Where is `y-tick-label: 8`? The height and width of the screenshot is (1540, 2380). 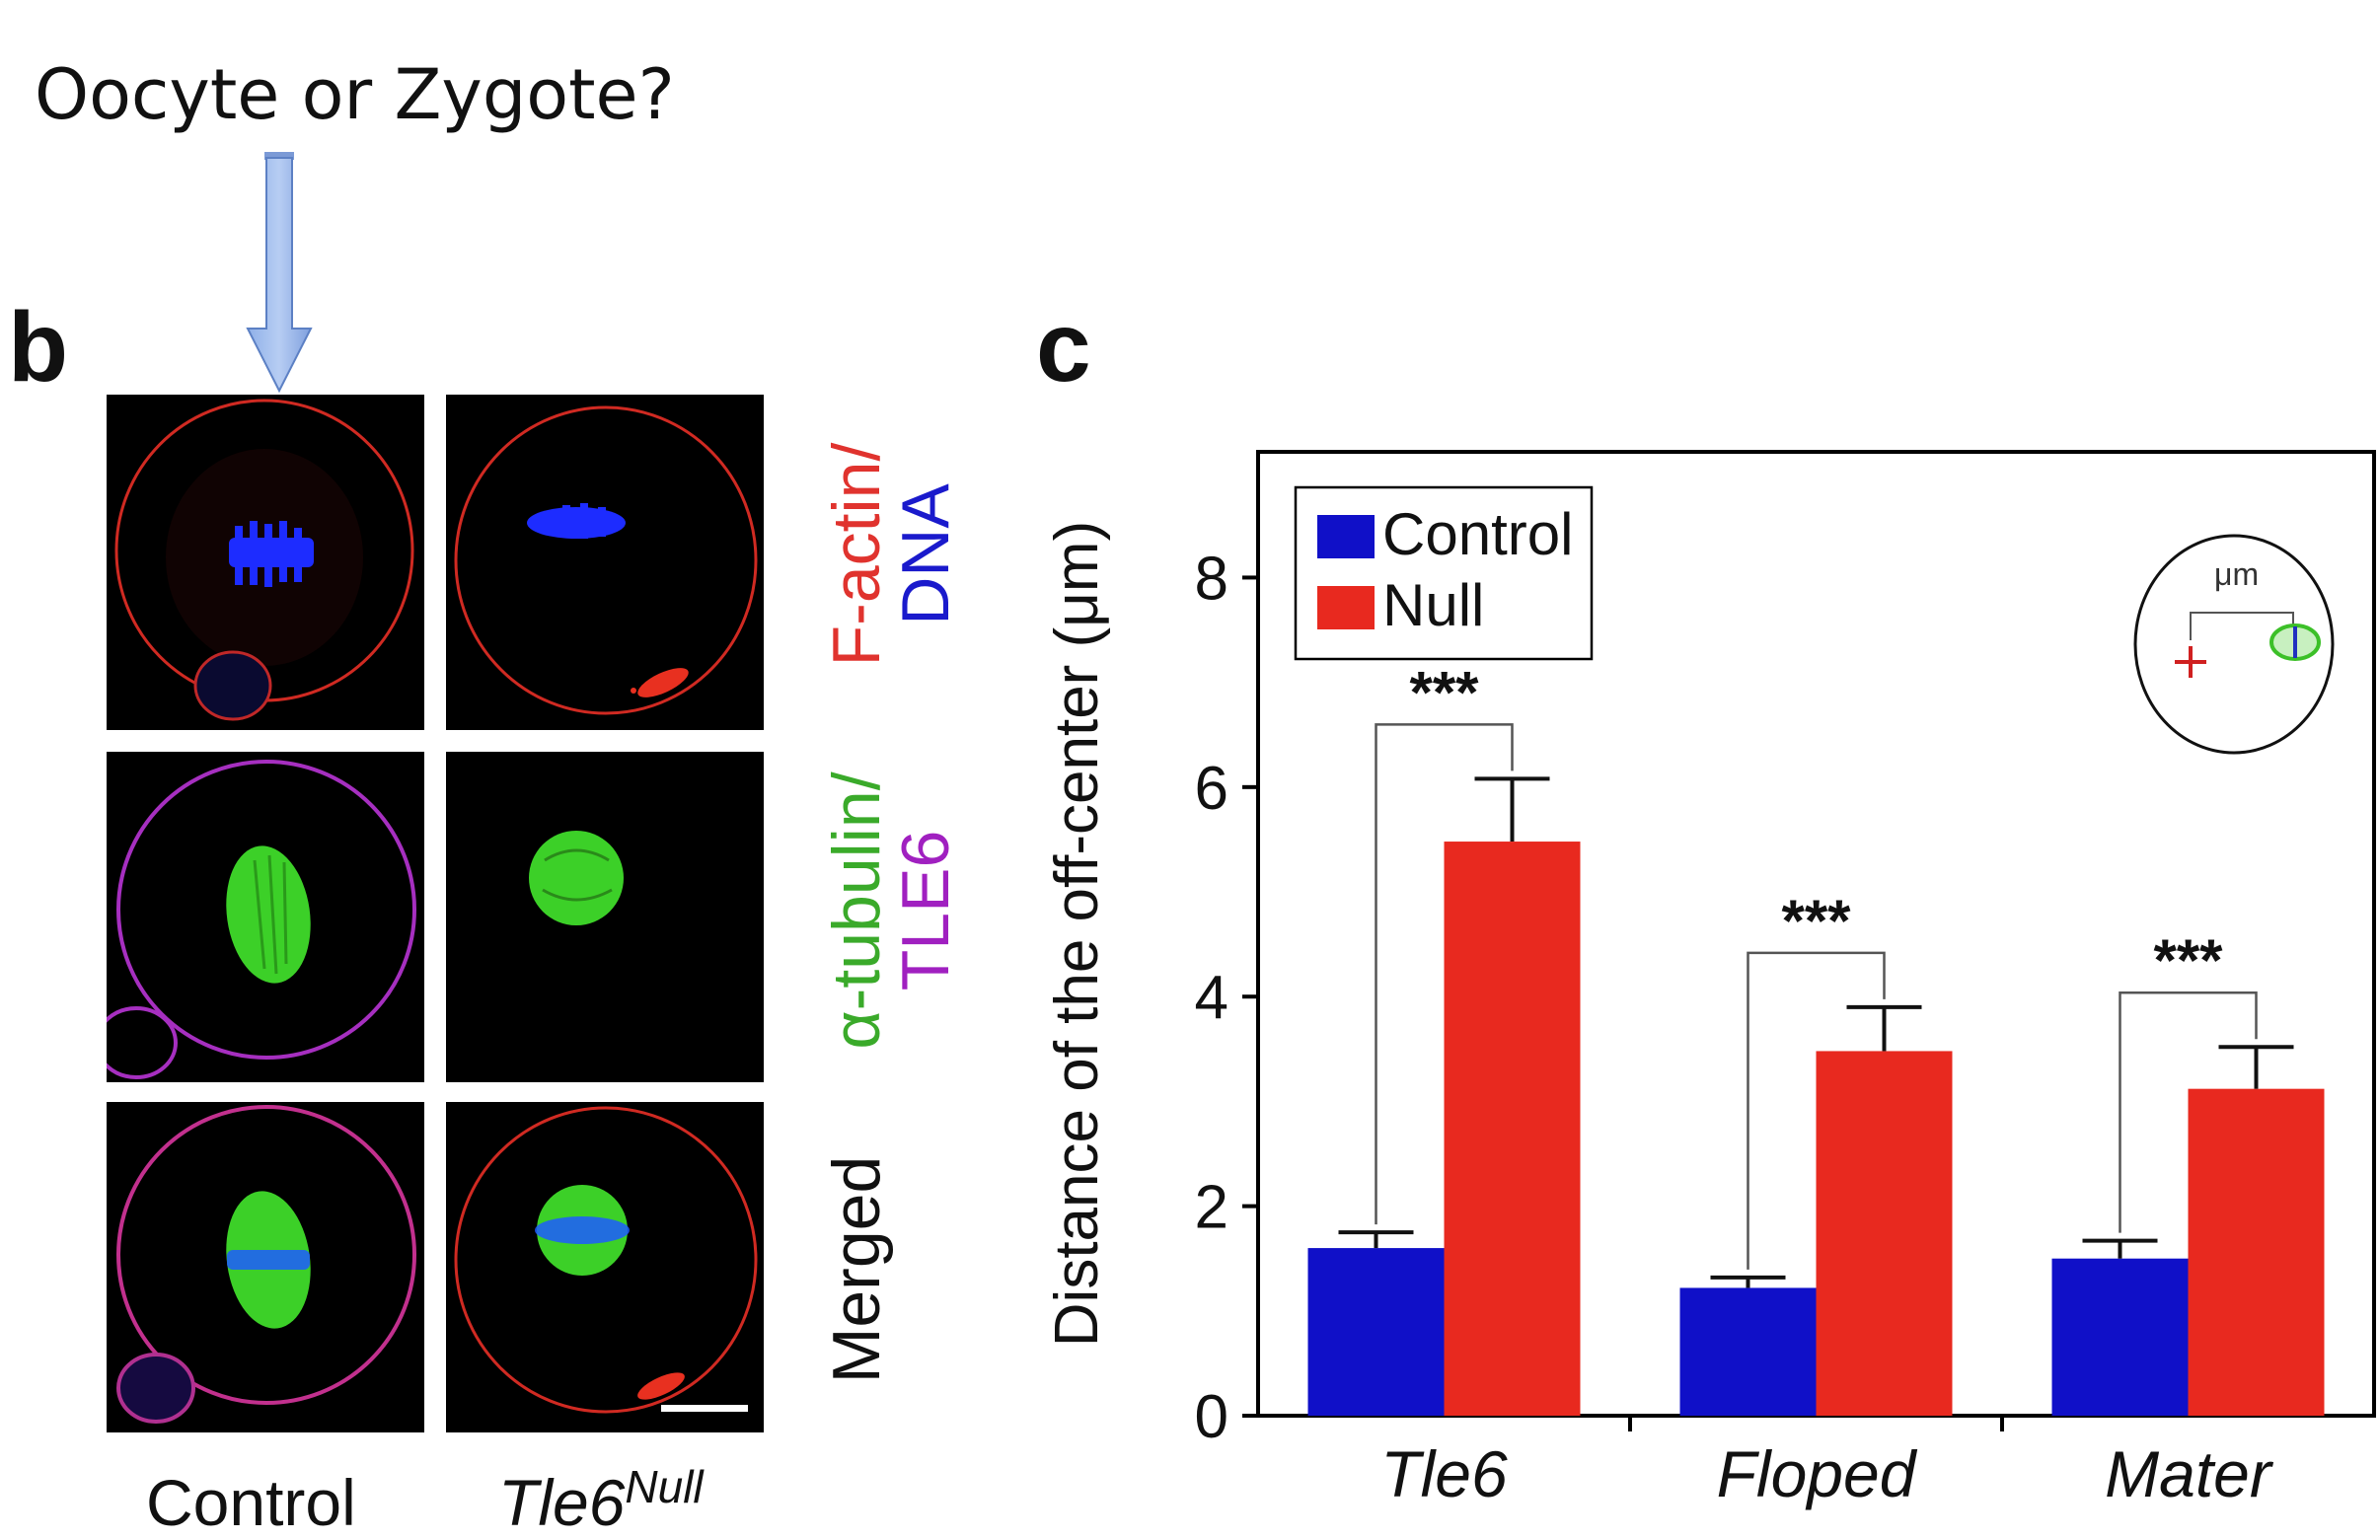 y-tick-label: 8 is located at coordinates (1211, 579).